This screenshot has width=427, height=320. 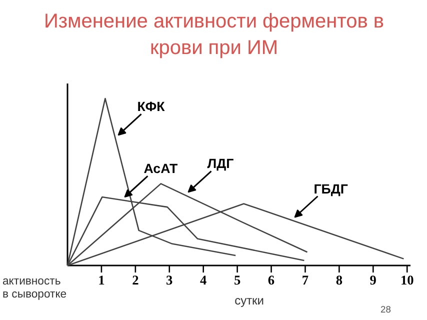 What do you see at coordinates (136, 280) in the screenshot?
I see `x-tick-label: 2` at bounding box center [136, 280].